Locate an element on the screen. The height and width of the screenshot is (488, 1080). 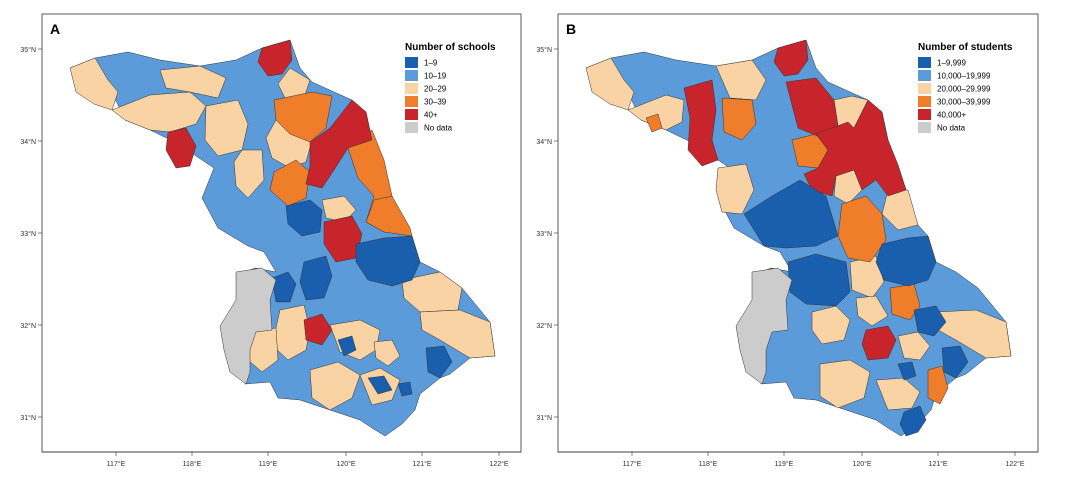
legend-label: 30–39 is located at coordinates (435, 102).